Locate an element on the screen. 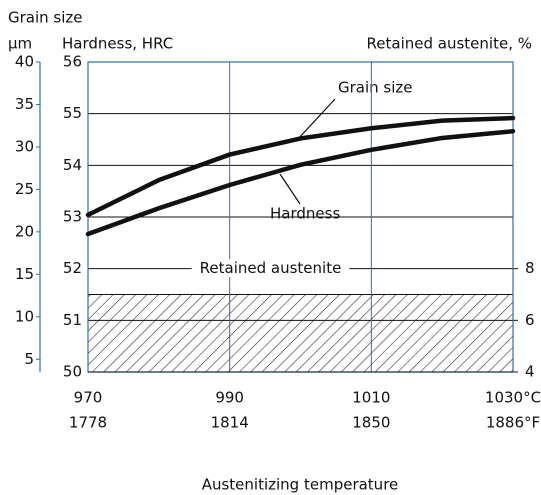 The image size is (541, 495). y-tick-label: 52 is located at coordinates (72, 268).